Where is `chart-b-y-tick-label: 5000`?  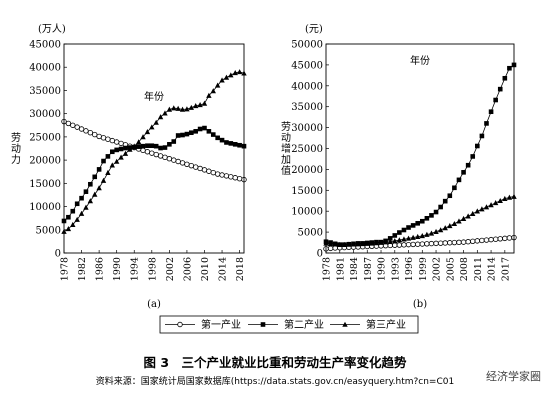
chart-b-y-tick-label: 5000 is located at coordinates (310, 233).